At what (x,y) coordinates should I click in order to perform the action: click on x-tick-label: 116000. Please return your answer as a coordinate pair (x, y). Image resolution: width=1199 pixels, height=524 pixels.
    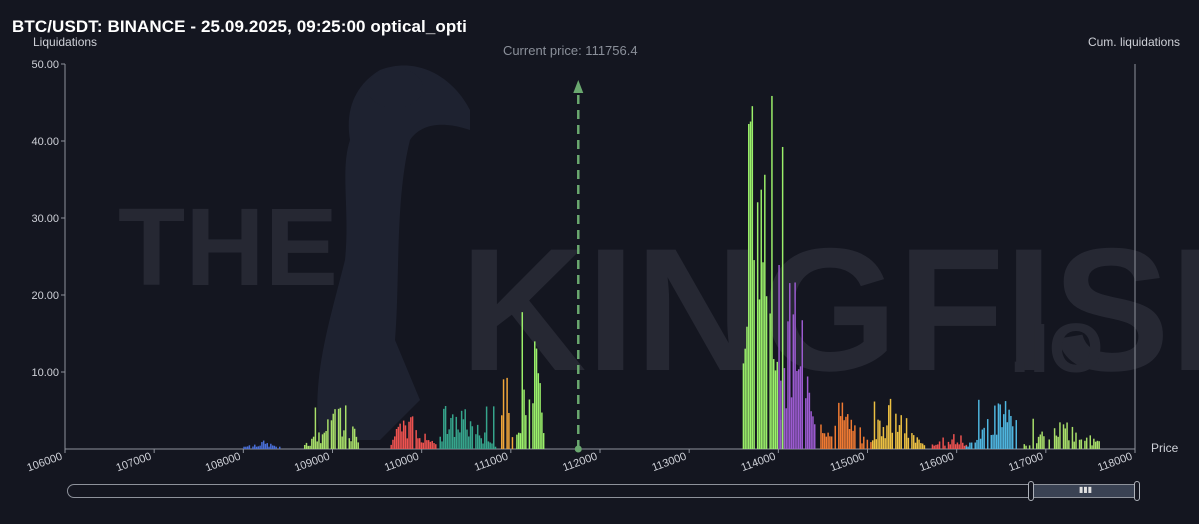
    Looking at the image, I should click on (937, 463).